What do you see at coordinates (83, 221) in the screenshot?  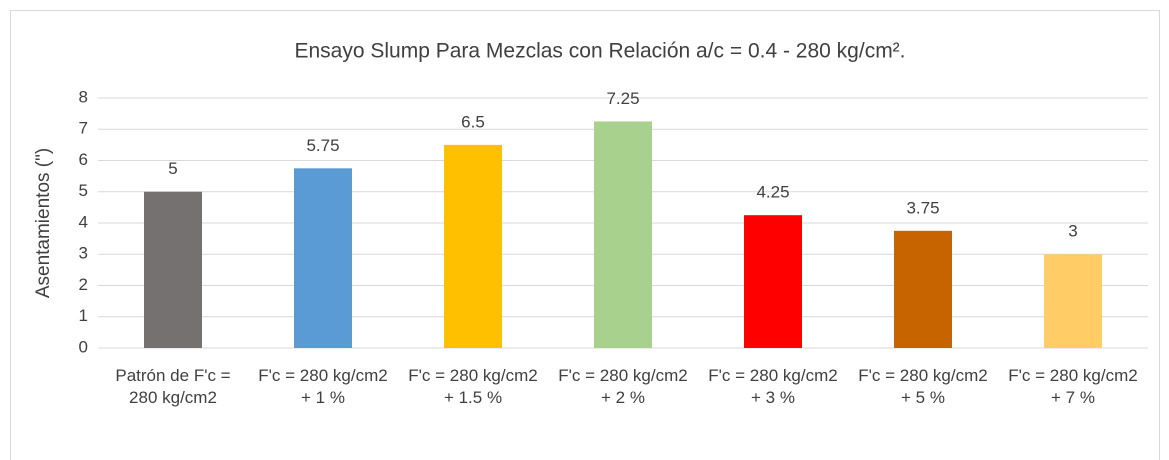 I see `y-tick-label: 4` at bounding box center [83, 221].